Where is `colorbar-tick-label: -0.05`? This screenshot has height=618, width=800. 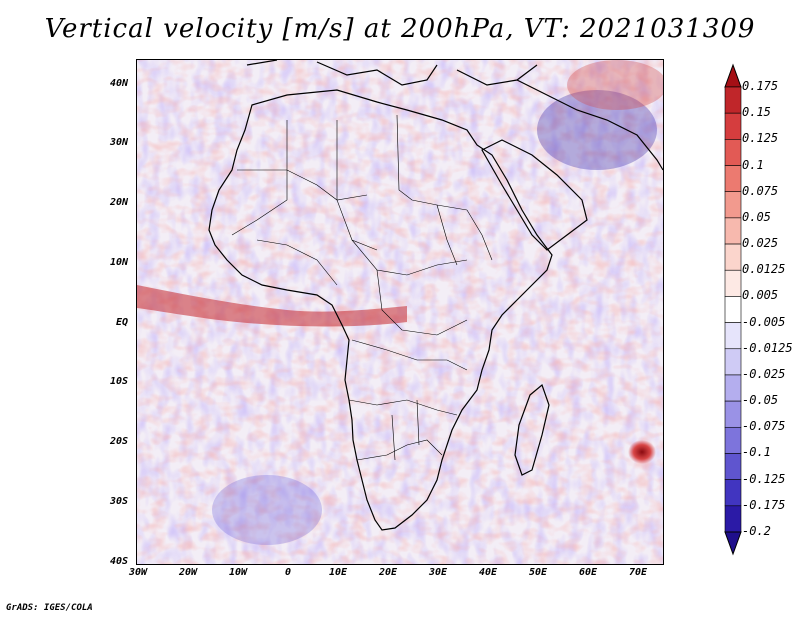
colorbar-tick-label: -0.05 is located at coordinates (760, 400).